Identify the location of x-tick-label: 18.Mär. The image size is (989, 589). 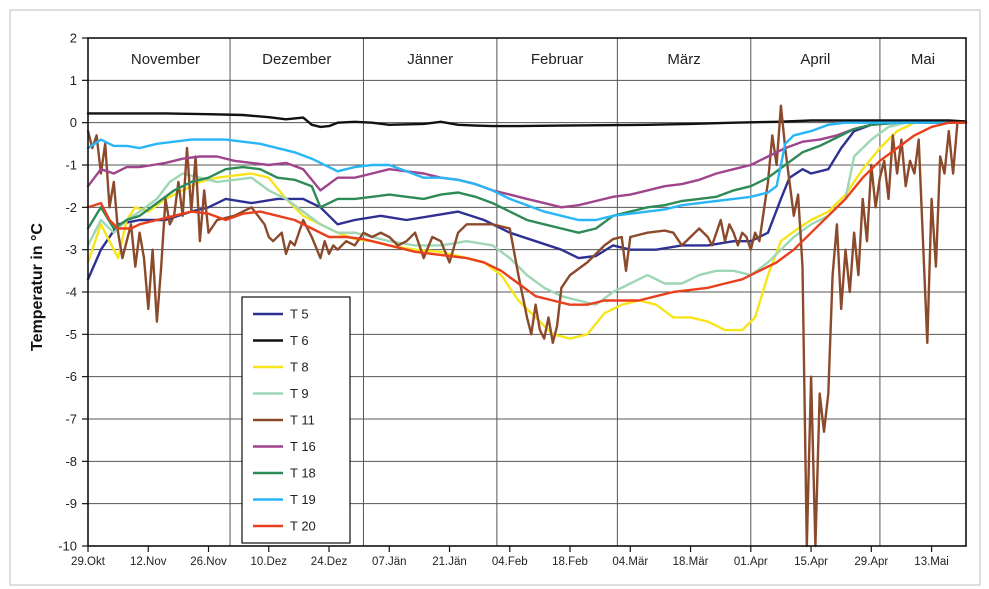
(691, 562).